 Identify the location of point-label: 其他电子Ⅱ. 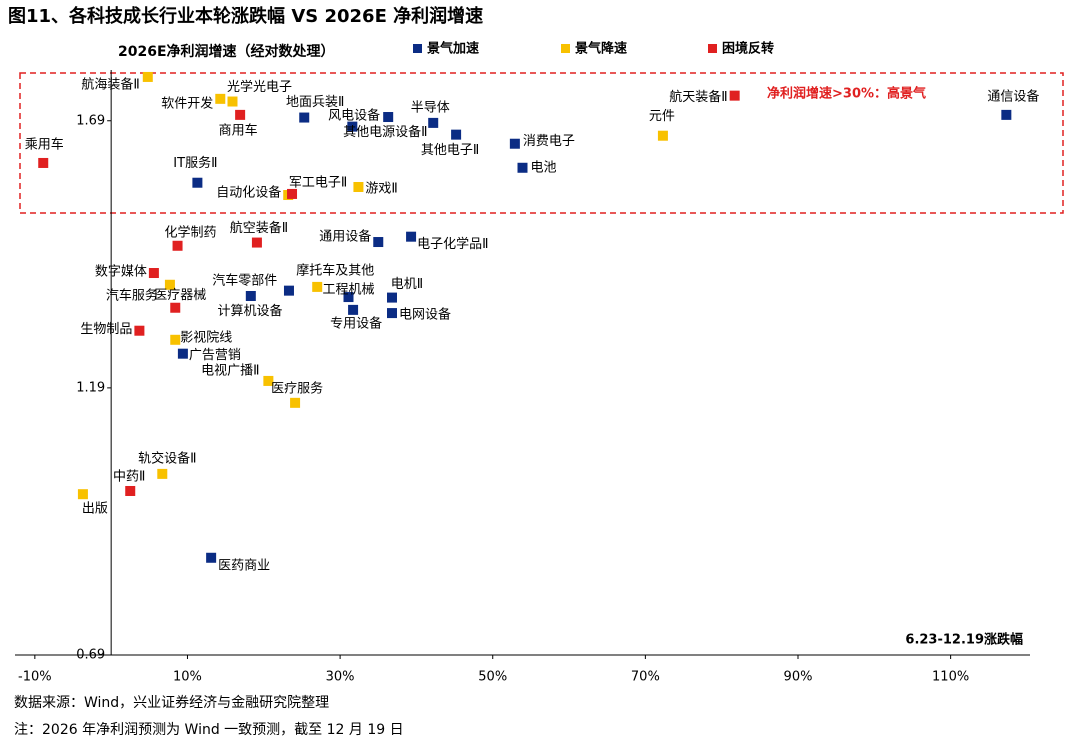
(450, 150).